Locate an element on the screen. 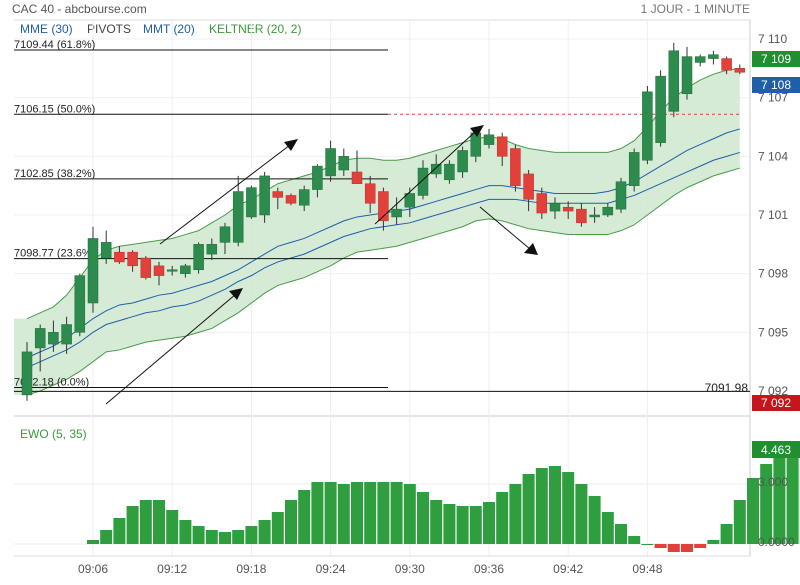  ewo-title: EWO (5, 35) is located at coordinates (53, 434).